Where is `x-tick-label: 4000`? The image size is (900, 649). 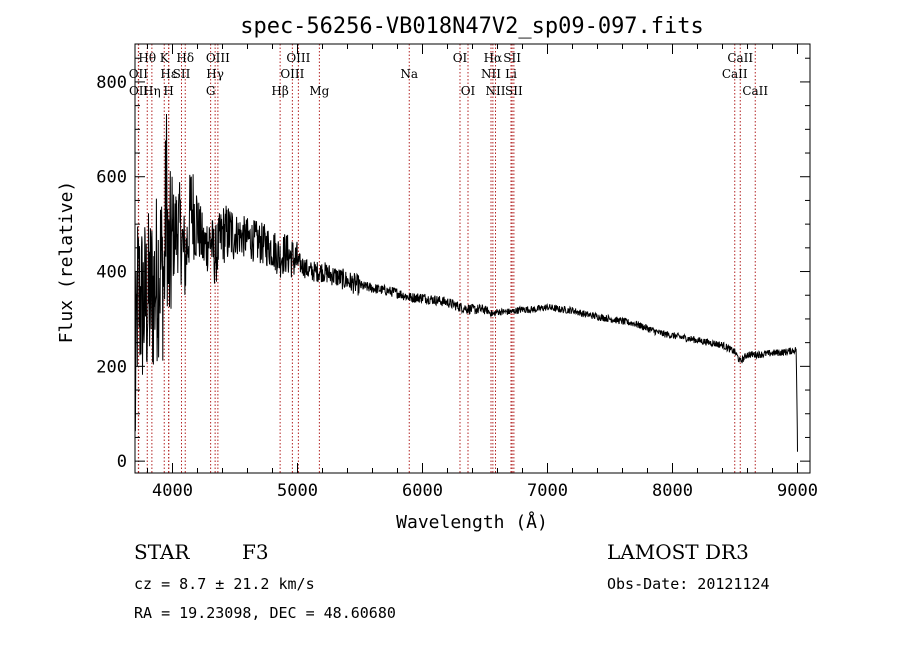
x-tick-label: 4000 is located at coordinates (172, 491).